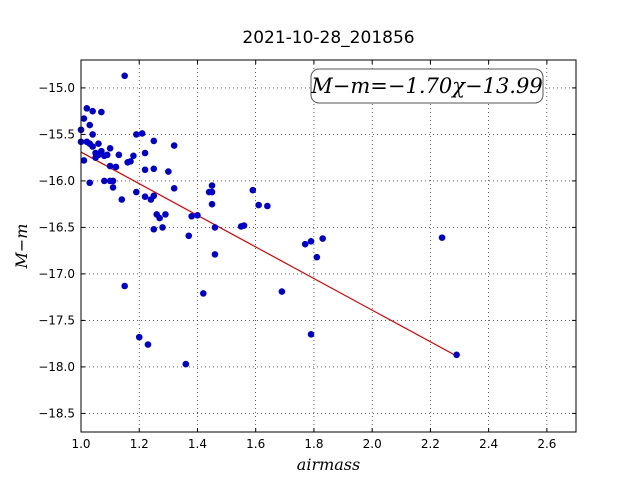  What do you see at coordinates (197, 444) in the screenshot?
I see `x-tick-label: 1.4` at bounding box center [197, 444].